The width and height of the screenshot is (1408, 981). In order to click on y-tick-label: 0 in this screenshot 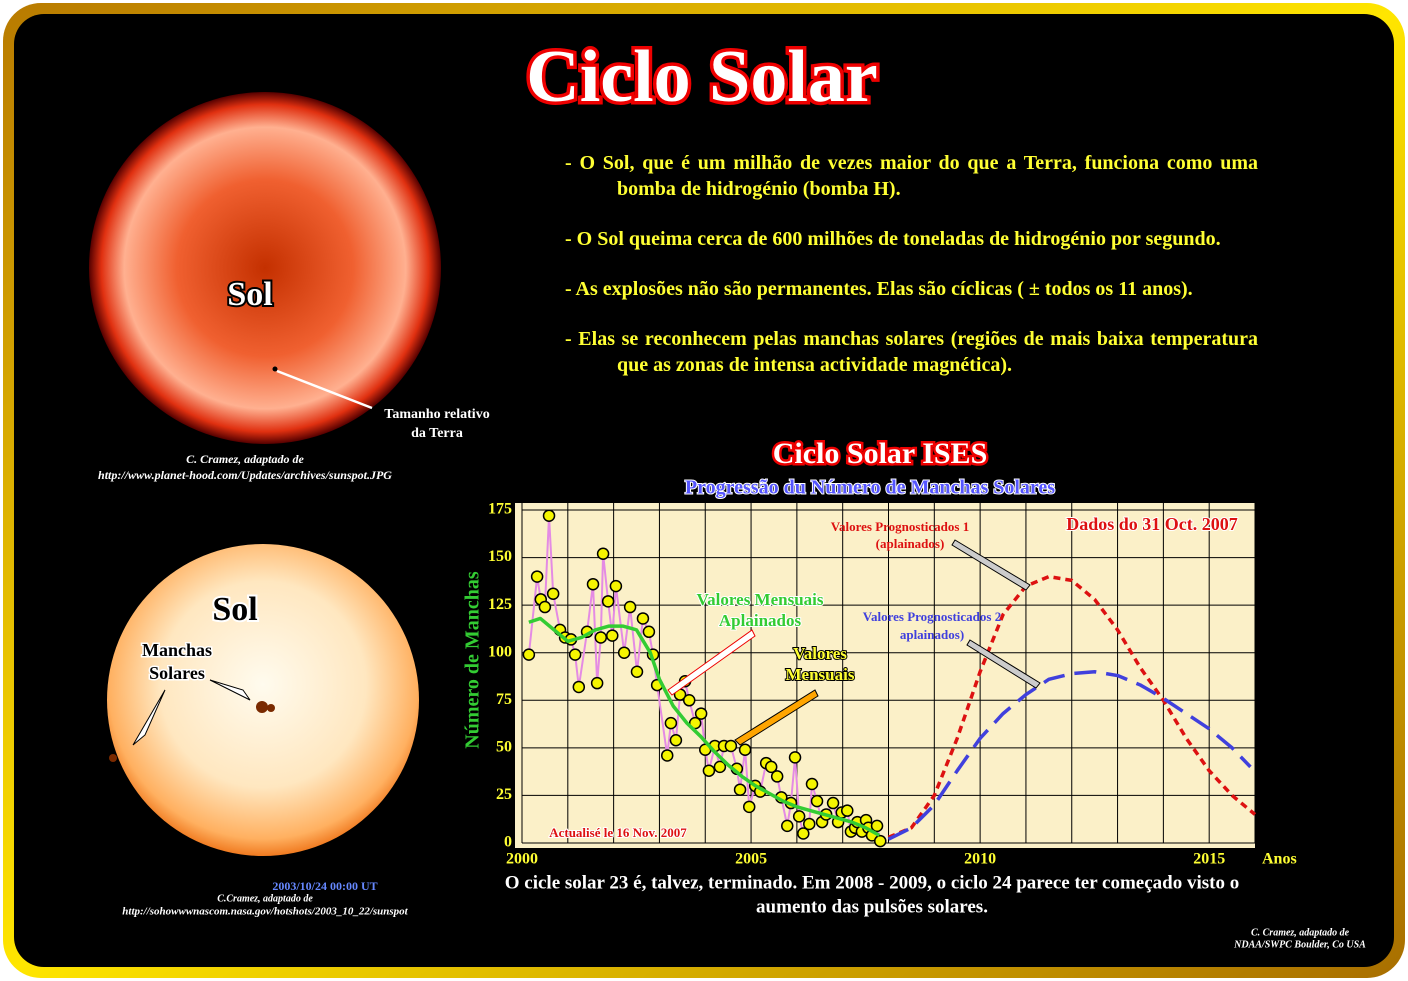, I will do `click(508, 842)`.